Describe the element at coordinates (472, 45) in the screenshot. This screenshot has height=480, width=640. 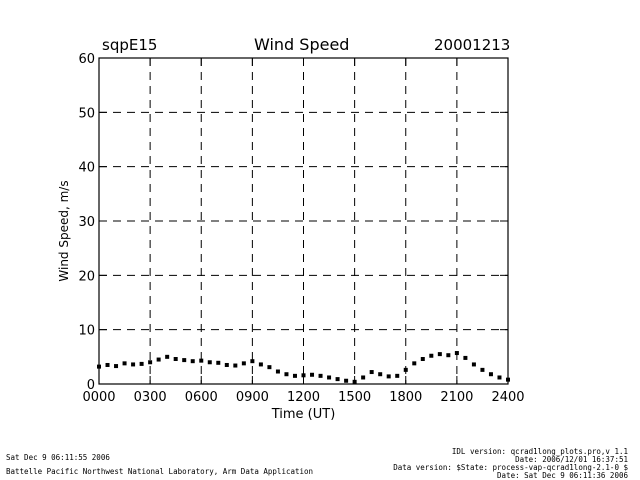
I see `date-label: 20001213` at that location.